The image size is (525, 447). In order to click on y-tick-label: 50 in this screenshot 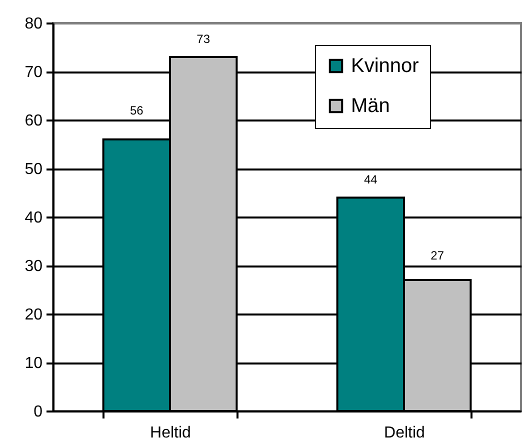, I will do `click(33, 169)`.